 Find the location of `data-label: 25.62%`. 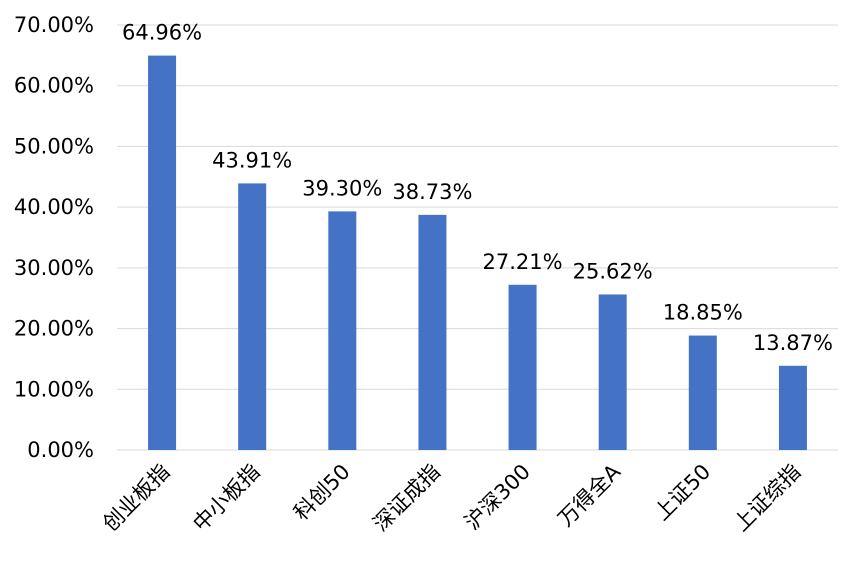

data-label: 25.62% is located at coordinates (613, 271).